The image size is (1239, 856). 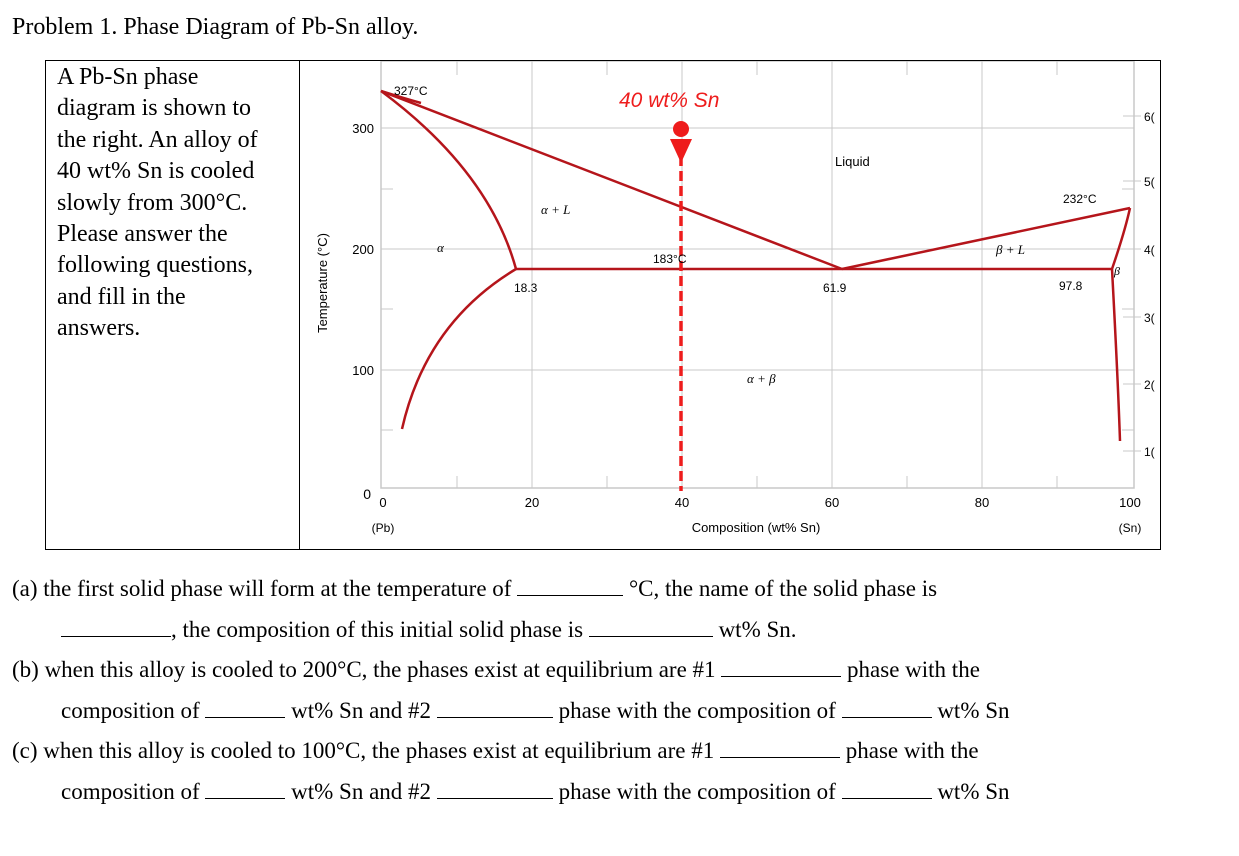 What do you see at coordinates (757, 629) in the screenshot?
I see `question-a-text-4: wt% Sn.` at bounding box center [757, 629].